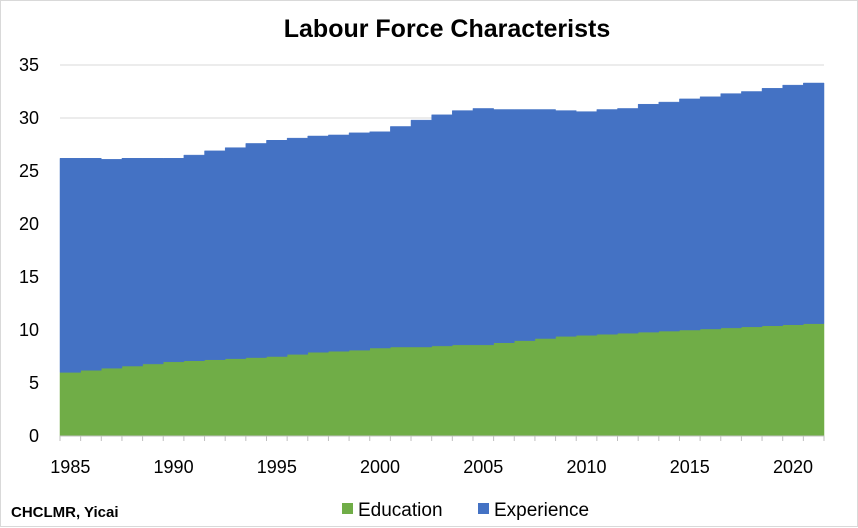  I want to click on y-tick-label: 5, so click(34, 383).